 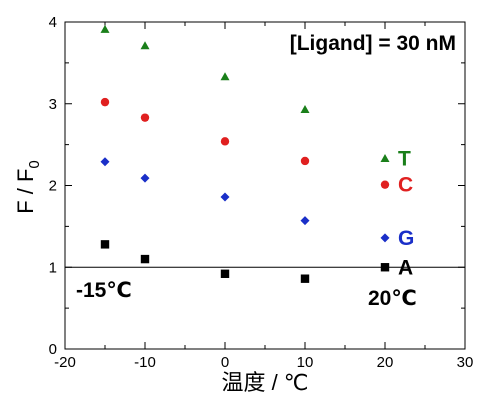 I want to click on y-tick-label: 3, so click(x=53, y=104).